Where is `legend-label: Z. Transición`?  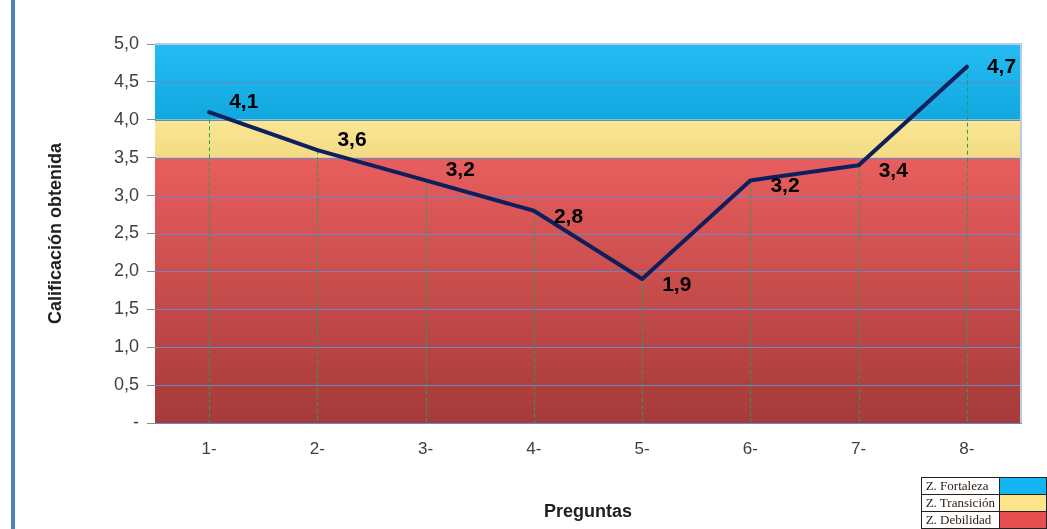 legend-label: Z. Transición is located at coordinates (960, 503).